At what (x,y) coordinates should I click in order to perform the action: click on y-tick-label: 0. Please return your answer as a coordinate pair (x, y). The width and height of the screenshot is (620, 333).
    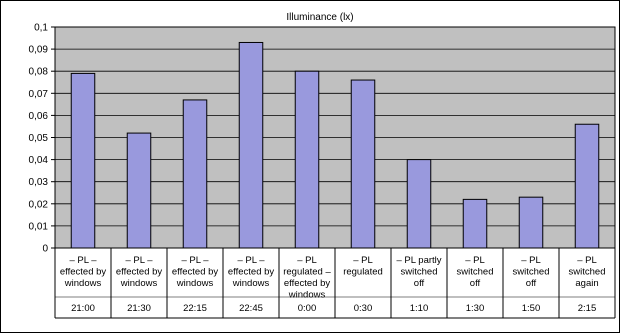
    Looking at the image, I should click on (45, 249).